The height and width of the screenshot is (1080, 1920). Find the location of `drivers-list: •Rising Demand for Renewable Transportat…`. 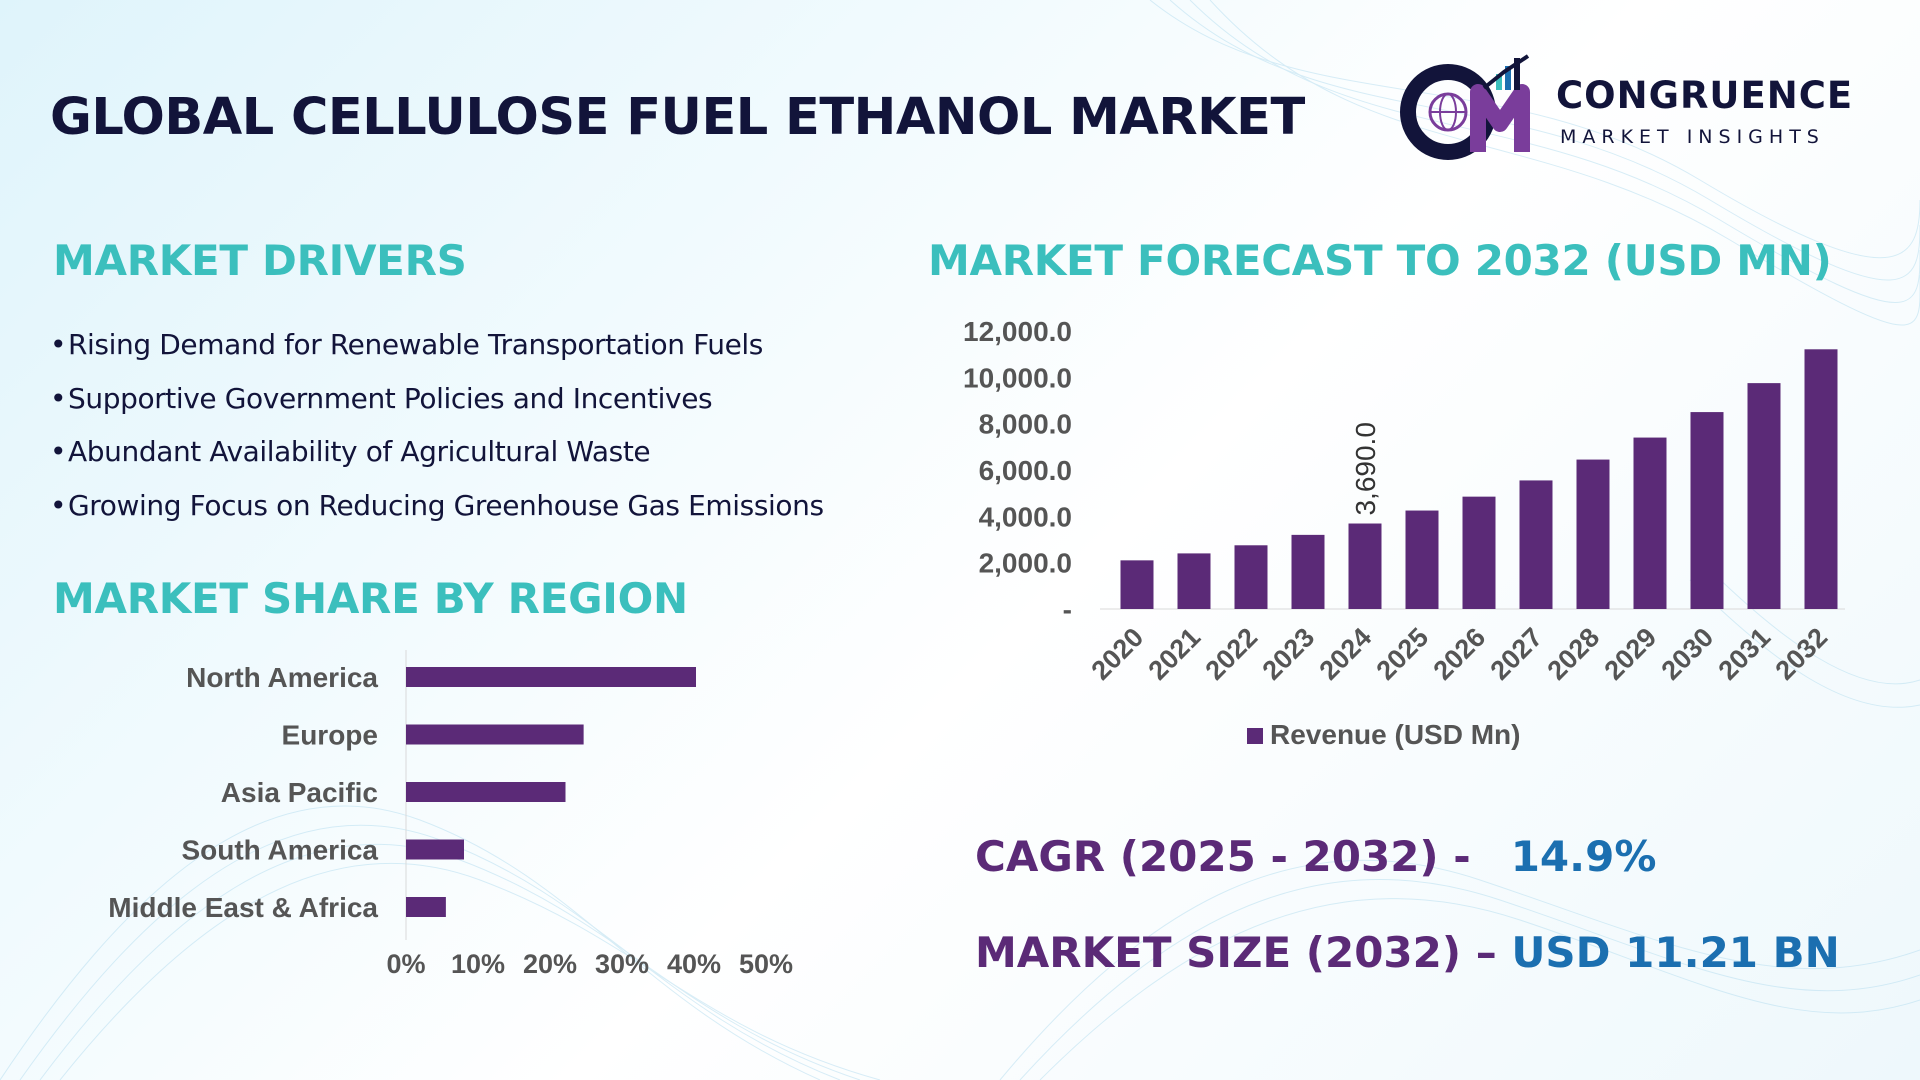

drivers-list: •Rising Demand for Renewable Transportat… is located at coordinates (437, 429).